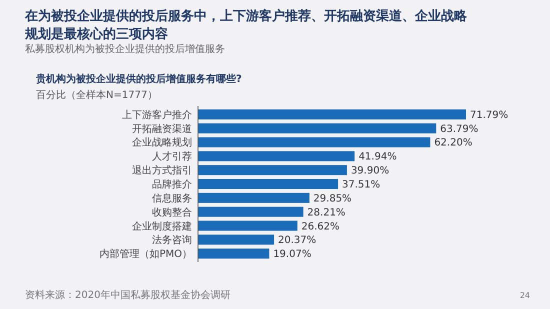 This screenshot has height=309, width=550. I want to click on y-tick-label: 上下游客户推介, so click(157, 114).